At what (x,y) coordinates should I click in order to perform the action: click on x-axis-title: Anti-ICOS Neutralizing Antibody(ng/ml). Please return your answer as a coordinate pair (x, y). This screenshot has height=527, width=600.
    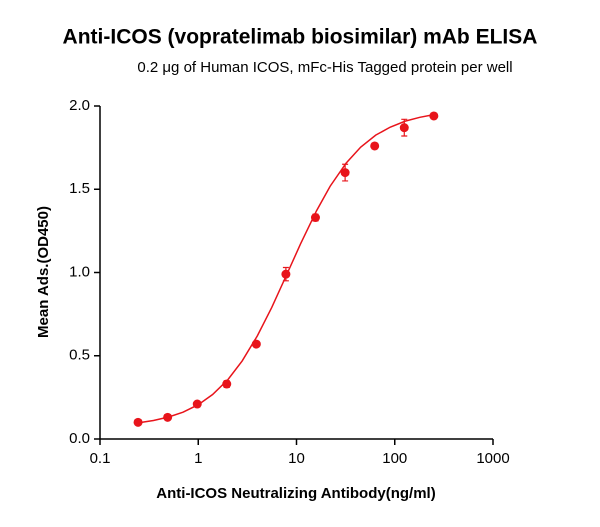
    Looking at the image, I should click on (295, 493).